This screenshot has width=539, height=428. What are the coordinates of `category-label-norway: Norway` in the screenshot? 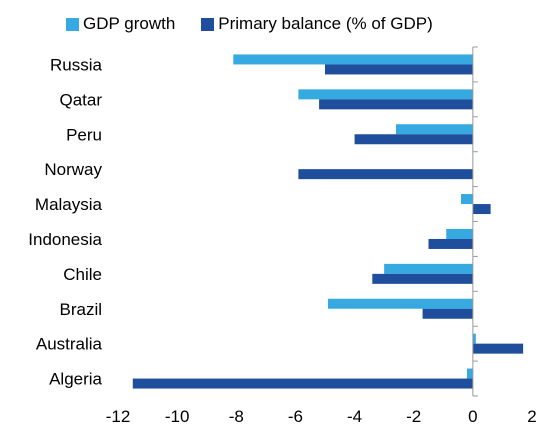 It's located at (73, 169).